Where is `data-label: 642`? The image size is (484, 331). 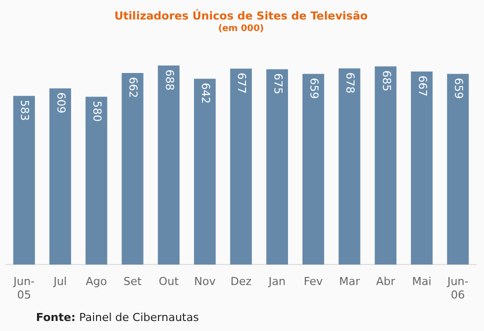 data-label: 642 is located at coordinates (205, 93).